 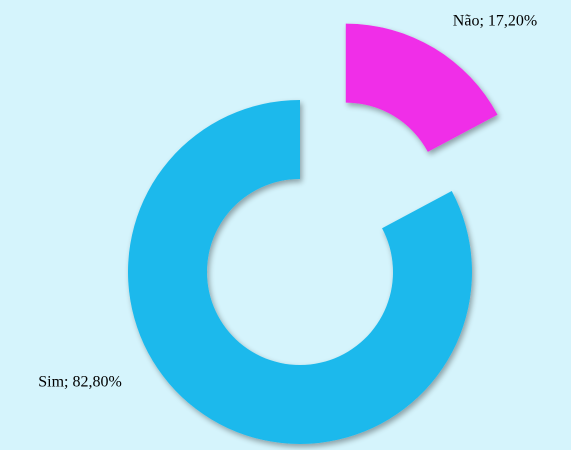 I want to click on donut-slice, so click(x=421, y=87).